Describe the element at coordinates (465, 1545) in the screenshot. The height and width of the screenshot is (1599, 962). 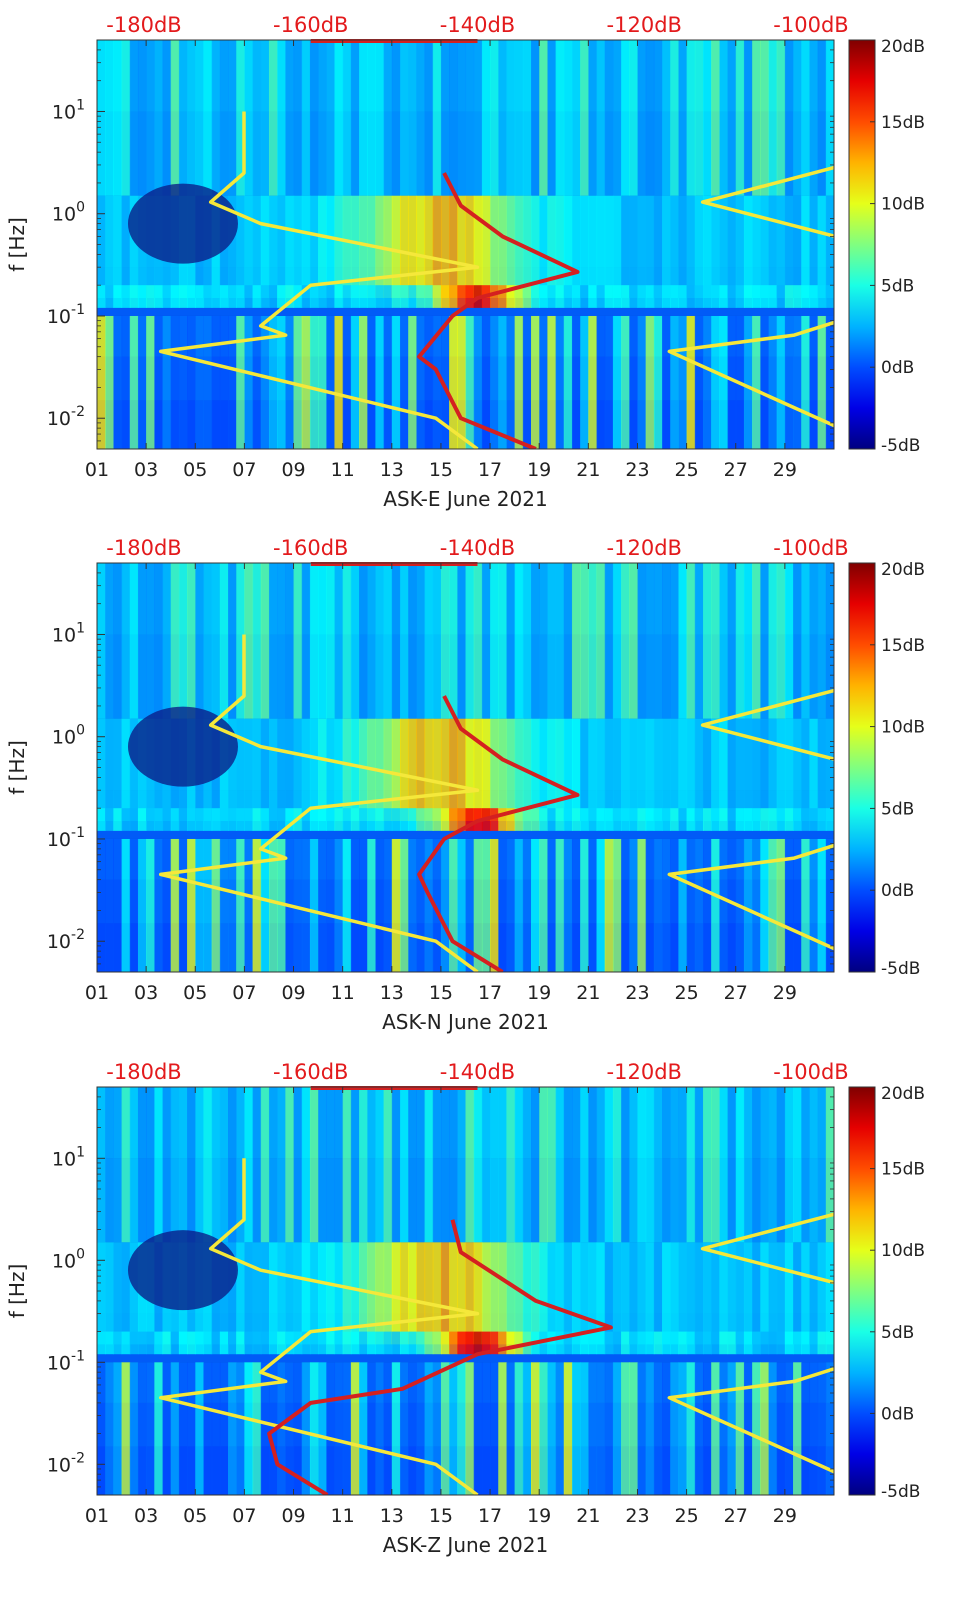
I see `x-axis-label: ASK-Z June 2021` at that location.